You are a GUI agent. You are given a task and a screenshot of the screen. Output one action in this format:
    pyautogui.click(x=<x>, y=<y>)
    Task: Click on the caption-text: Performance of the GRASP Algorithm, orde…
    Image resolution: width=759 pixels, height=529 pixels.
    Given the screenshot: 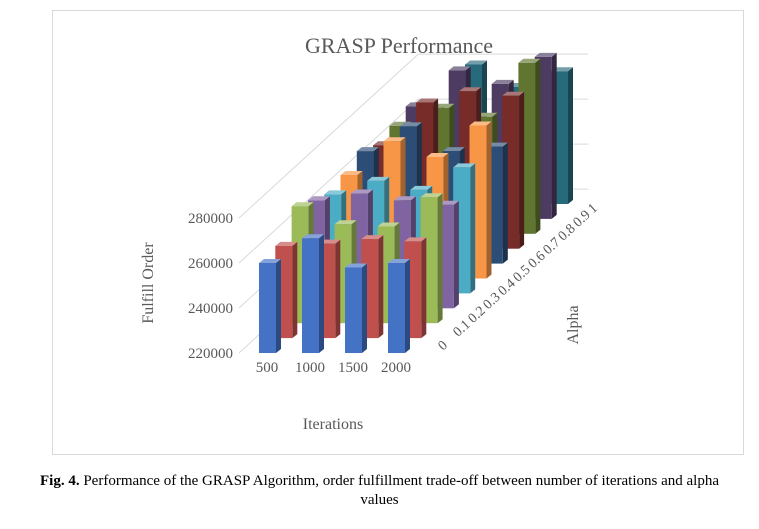 What is the action you would take?
    pyautogui.click(x=401, y=490)
    